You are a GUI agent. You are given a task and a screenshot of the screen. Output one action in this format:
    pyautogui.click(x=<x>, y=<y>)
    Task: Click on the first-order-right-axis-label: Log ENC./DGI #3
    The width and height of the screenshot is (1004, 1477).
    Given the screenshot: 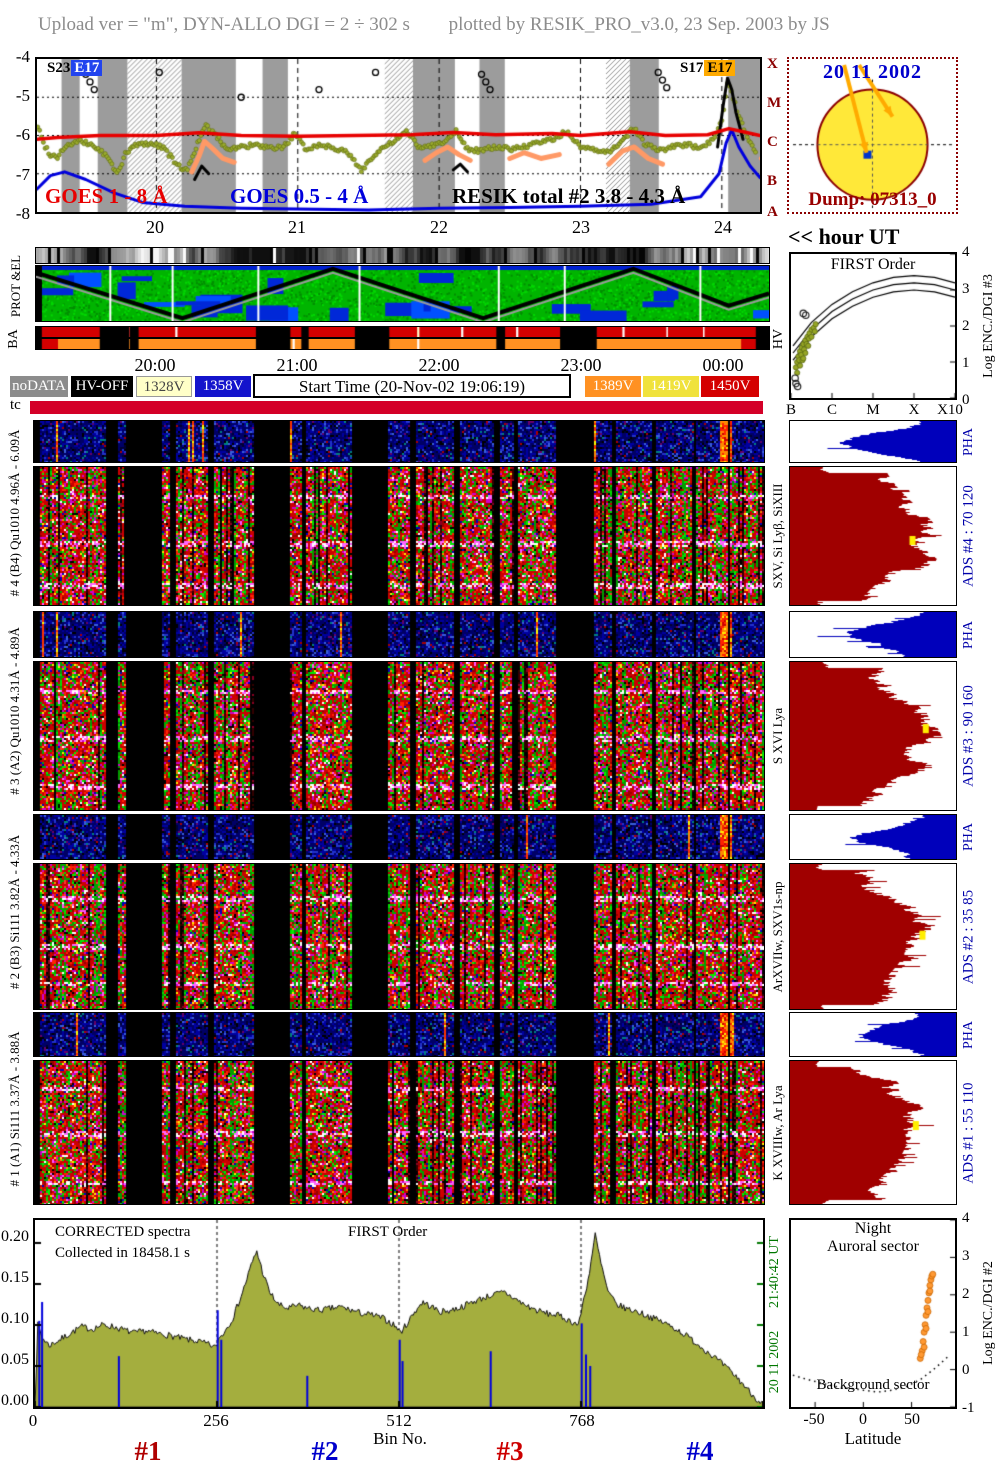 What is the action you would take?
    pyautogui.click(x=988, y=326)
    